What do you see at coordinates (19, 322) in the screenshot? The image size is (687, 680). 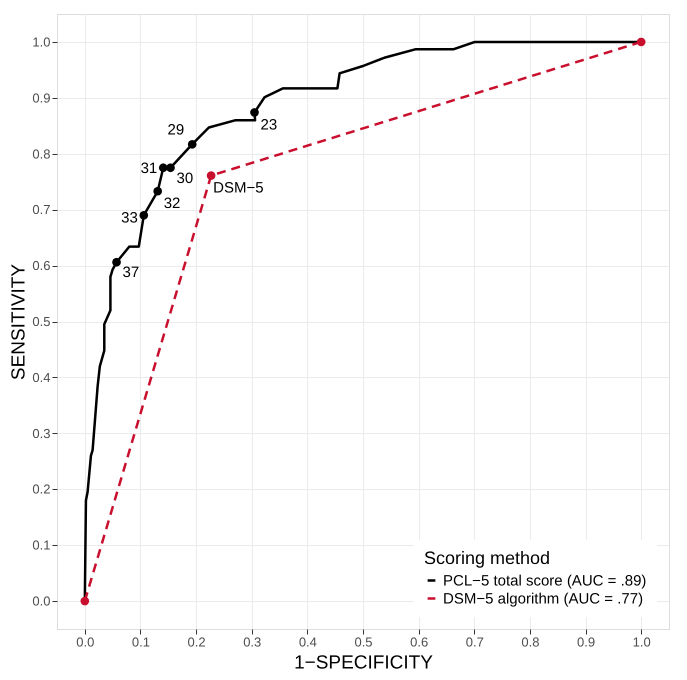 I see `y-axis-title: SENSITIVITY` at bounding box center [19, 322].